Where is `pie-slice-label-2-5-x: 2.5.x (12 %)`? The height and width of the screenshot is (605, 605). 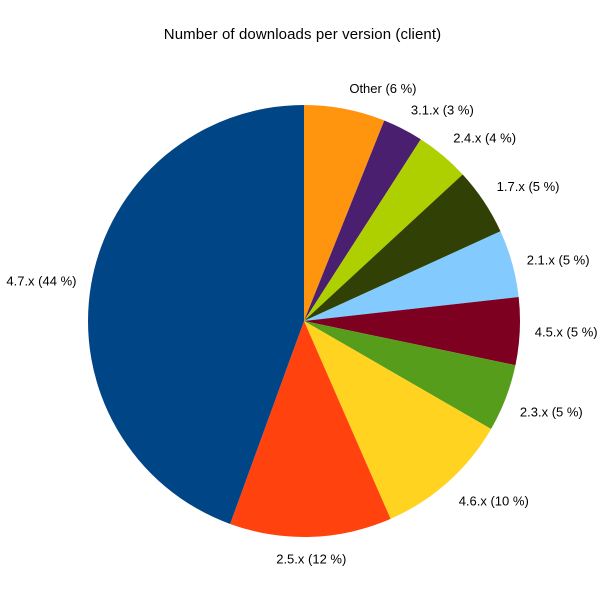
pie-slice-label-2-5-x: 2.5.x (12 %) is located at coordinates (311, 558).